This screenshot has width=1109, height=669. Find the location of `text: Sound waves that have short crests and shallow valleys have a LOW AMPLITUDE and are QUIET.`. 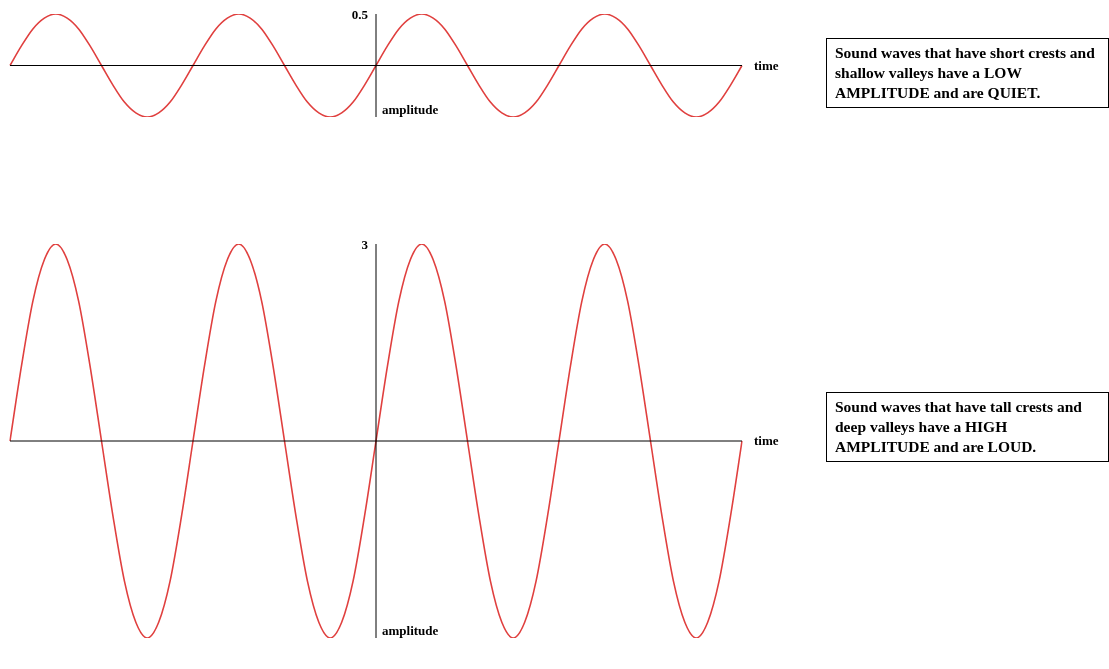

text: Sound waves that have short crests and shallow valleys have a LOW AMPLITUDE and are QUIET. is located at coordinates (967, 73).